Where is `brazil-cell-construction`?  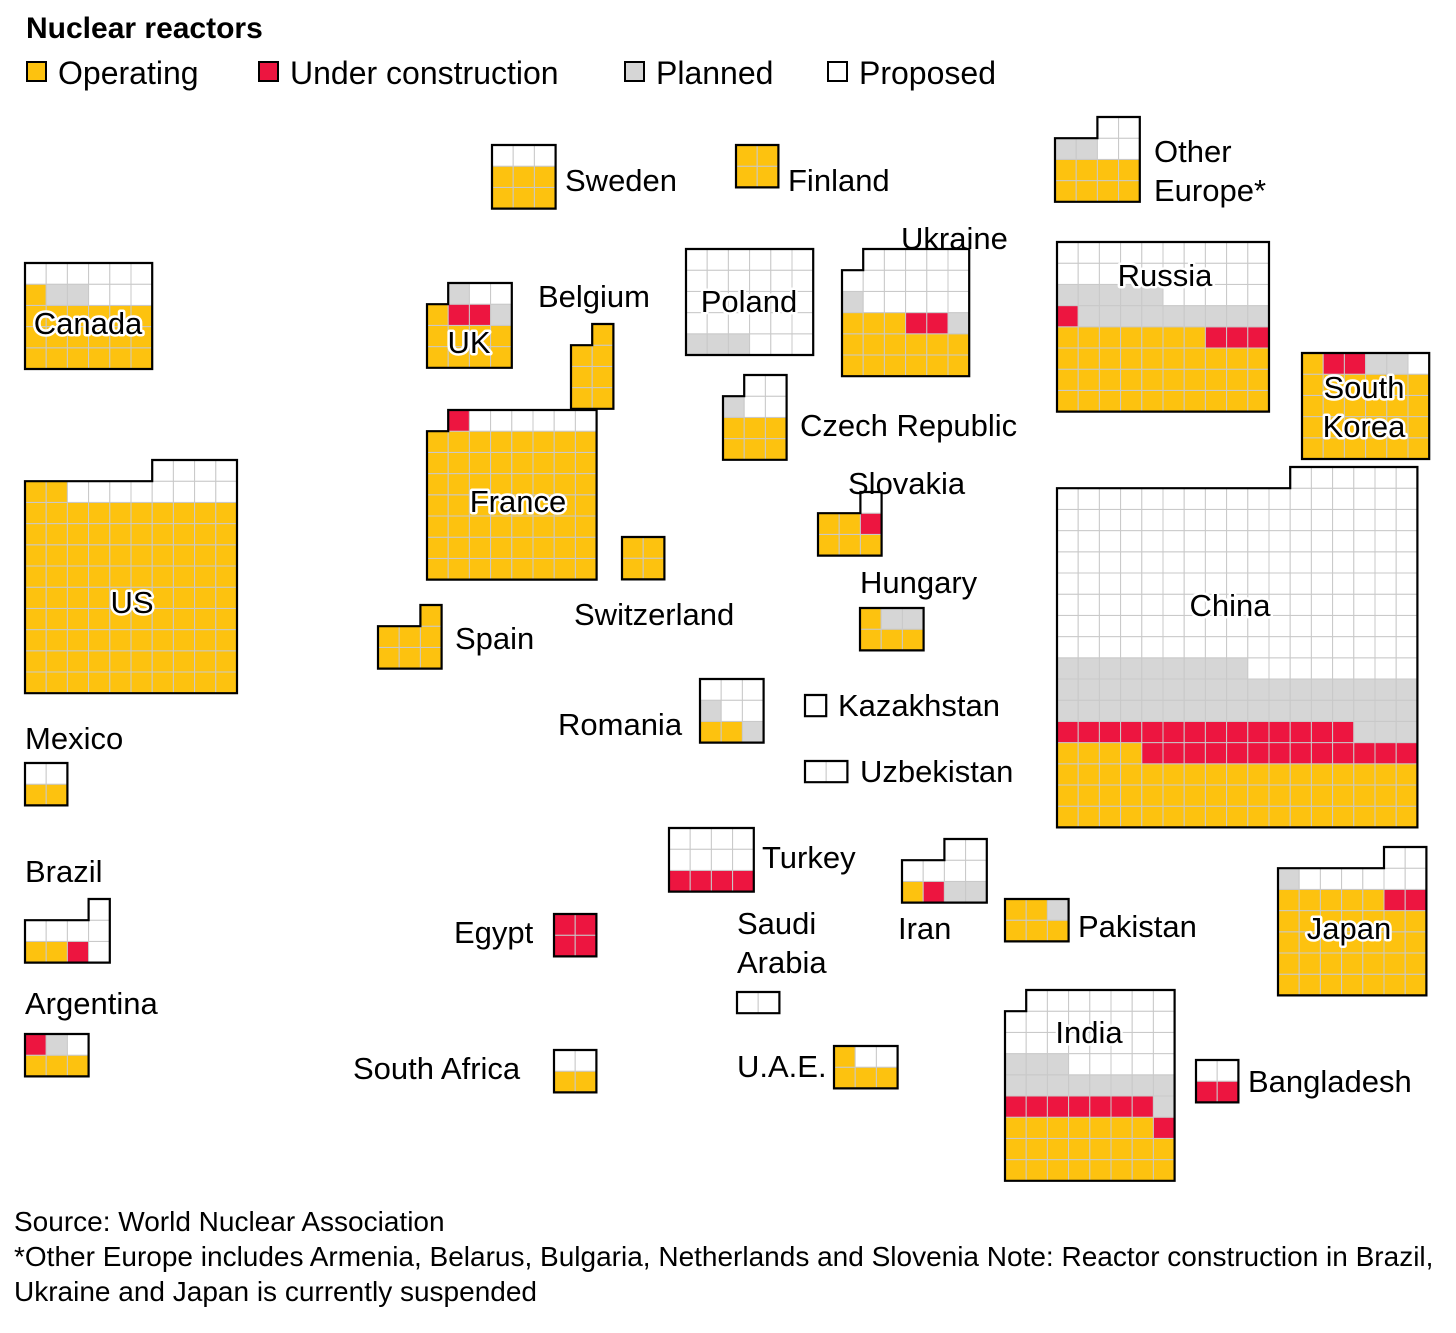
brazil-cell-construction is located at coordinates (78, 952).